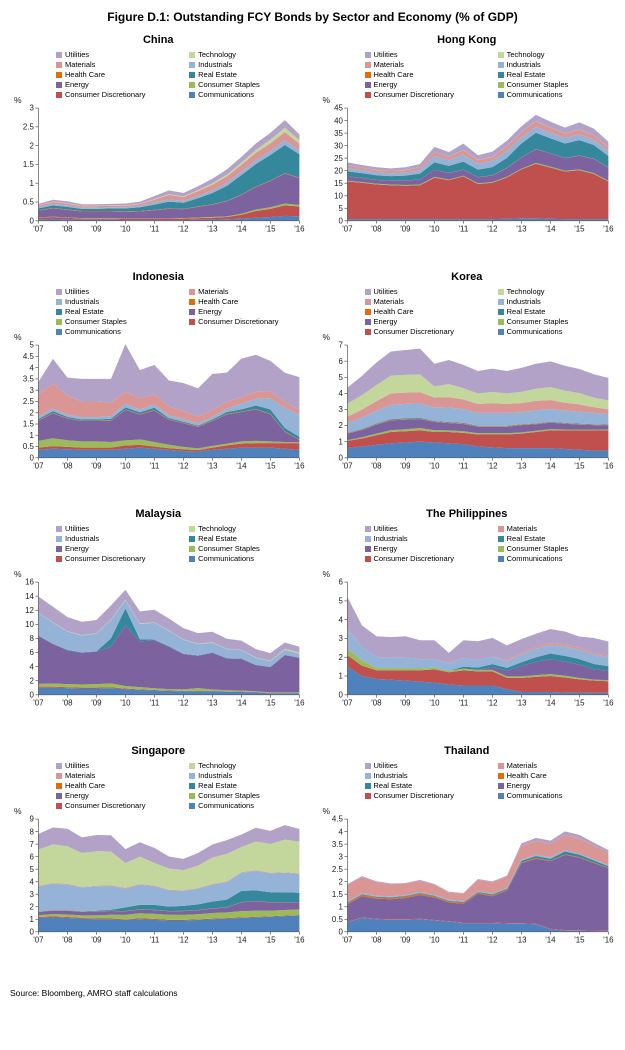  I want to click on y-tick-label: 1, so click(340, 441).